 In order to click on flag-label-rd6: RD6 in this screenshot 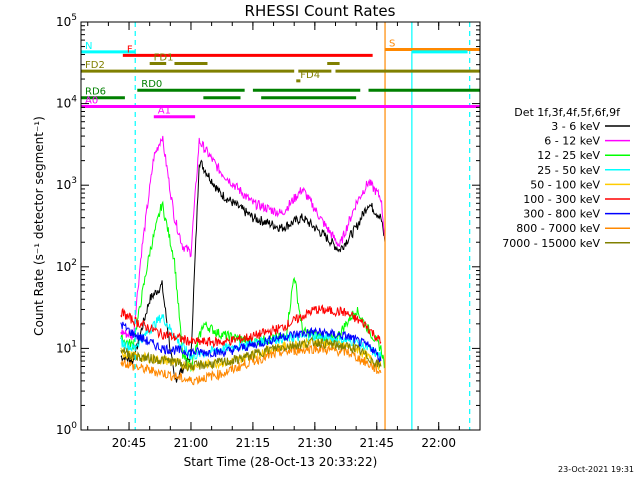, I will do `click(95, 92)`.